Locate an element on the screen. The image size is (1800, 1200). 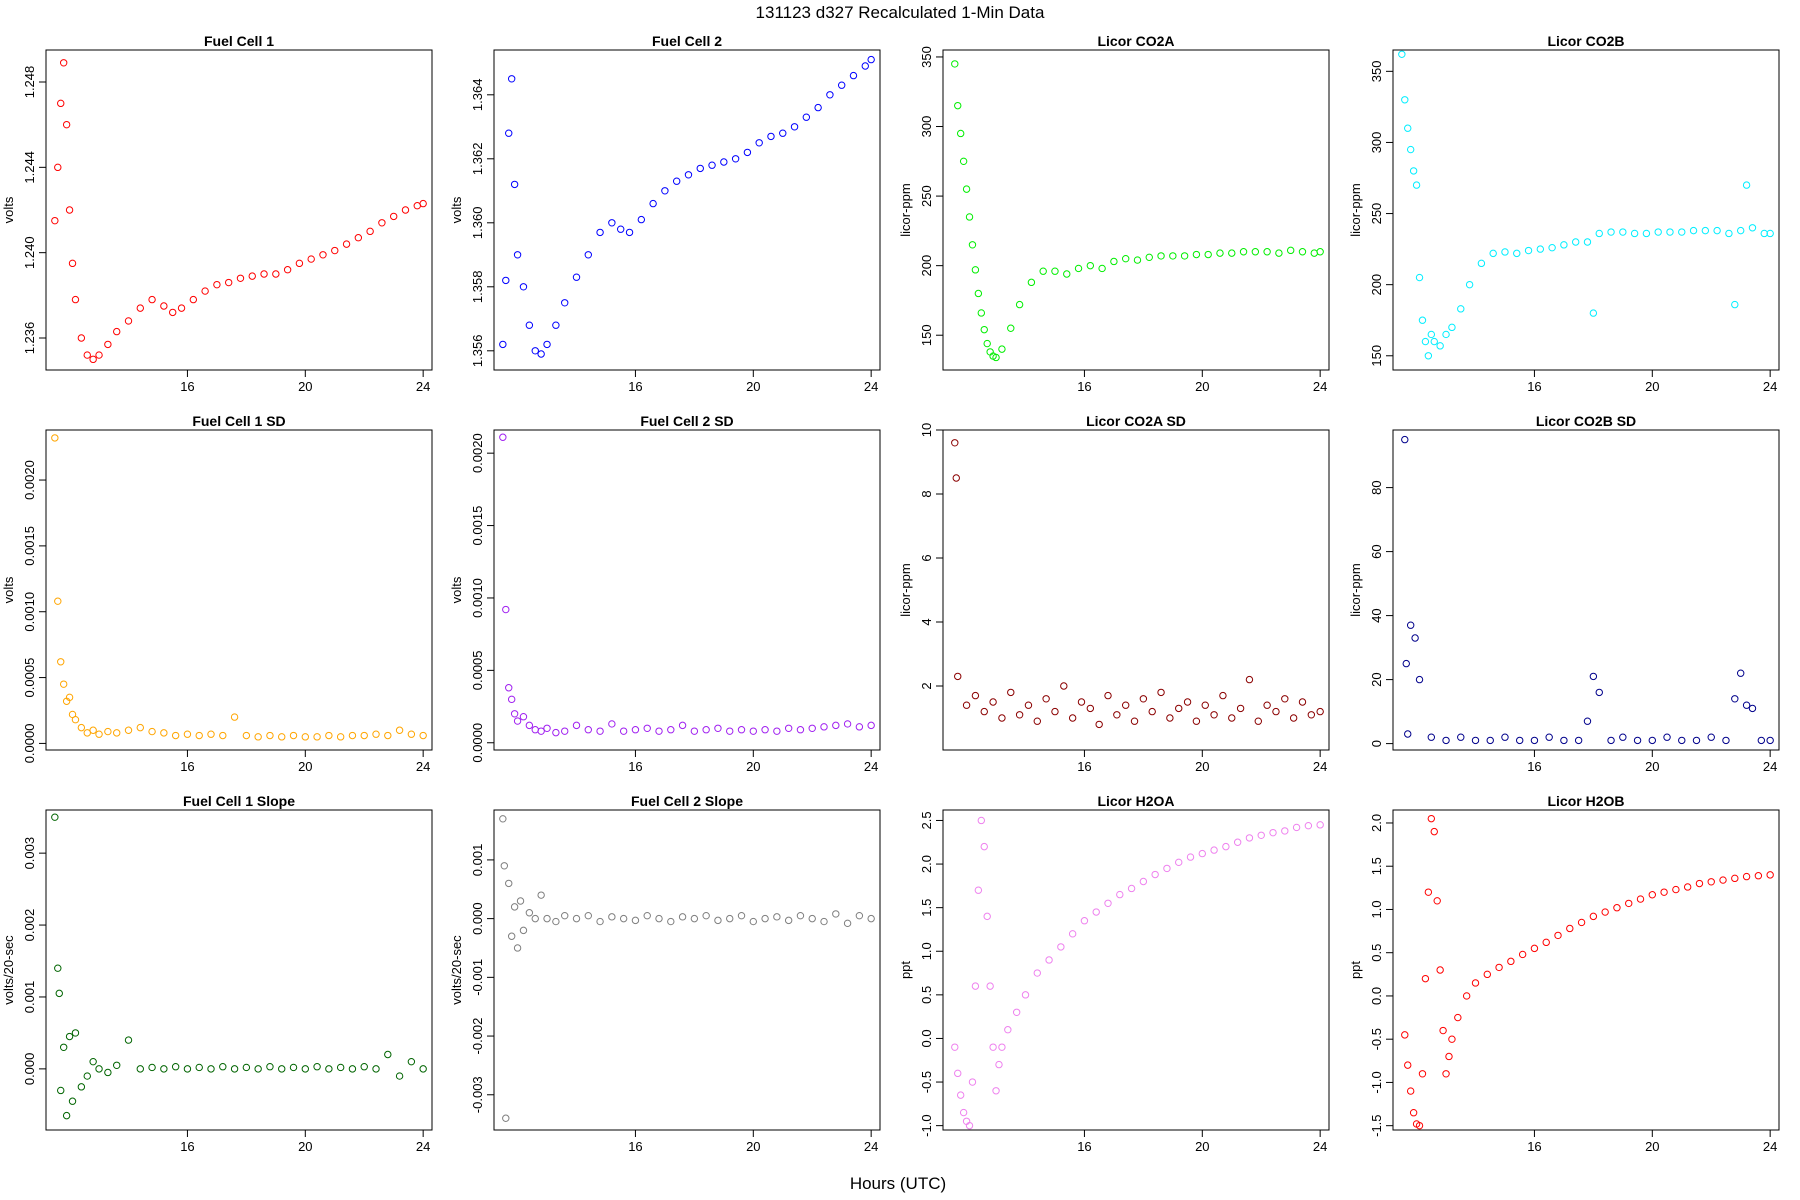
y-axis-label: licor-ppm is located at coordinates (1355, 589).